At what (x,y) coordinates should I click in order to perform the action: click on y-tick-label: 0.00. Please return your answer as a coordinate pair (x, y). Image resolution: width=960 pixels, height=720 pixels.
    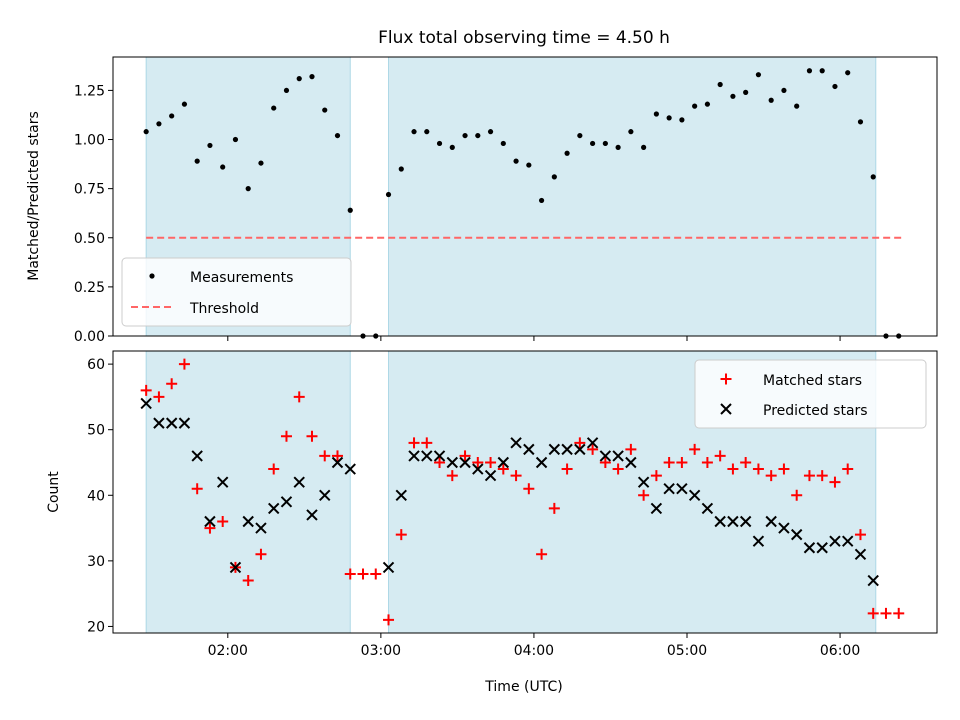
    Looking at the image, I should click on (89, 337).